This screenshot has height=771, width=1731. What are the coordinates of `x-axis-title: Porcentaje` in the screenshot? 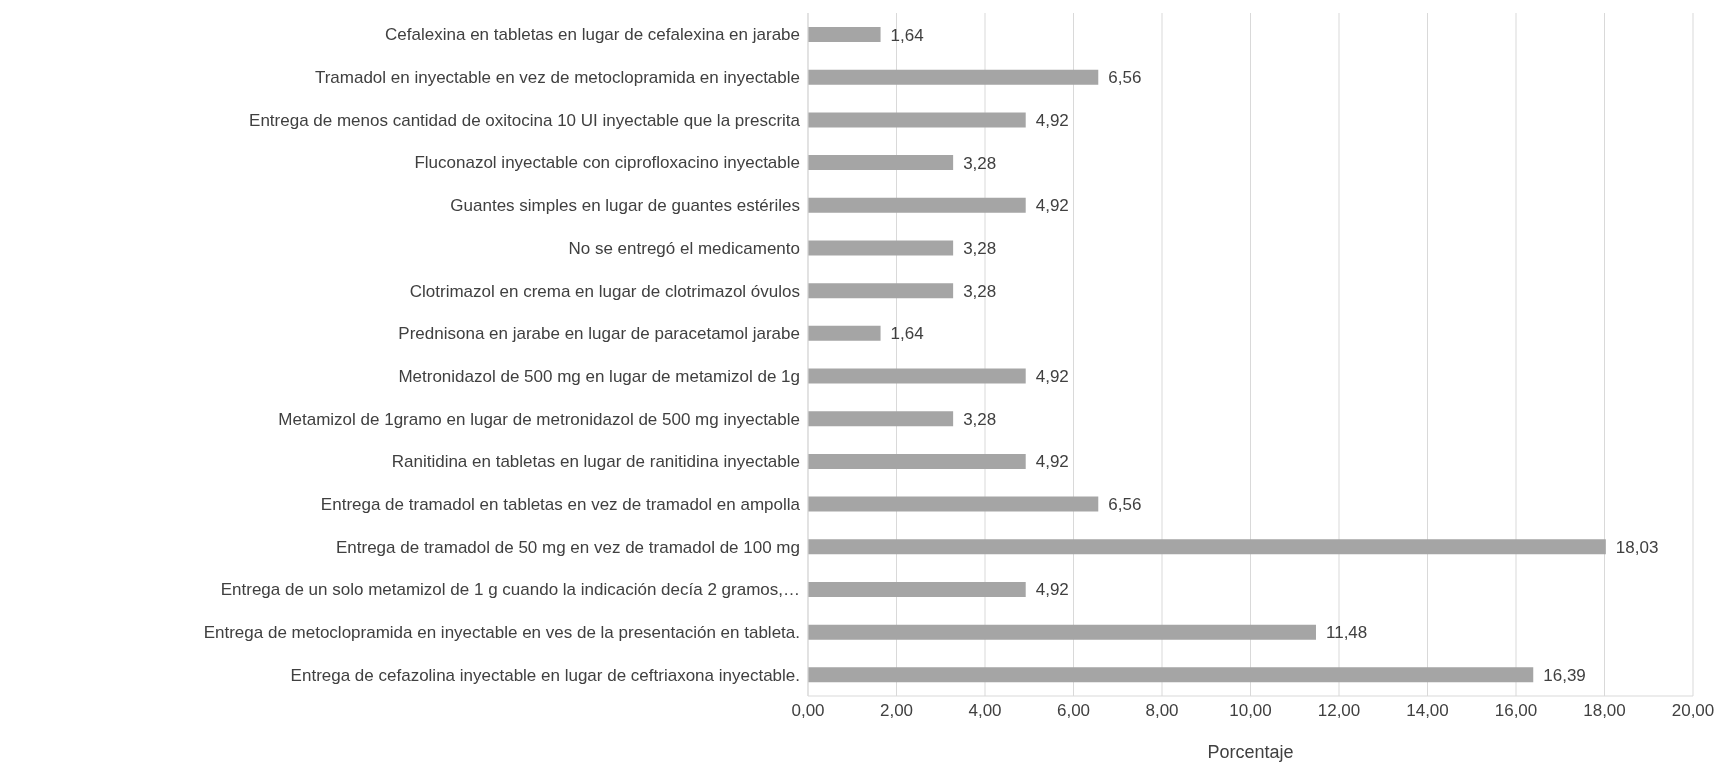 It's located at (1250, 752).